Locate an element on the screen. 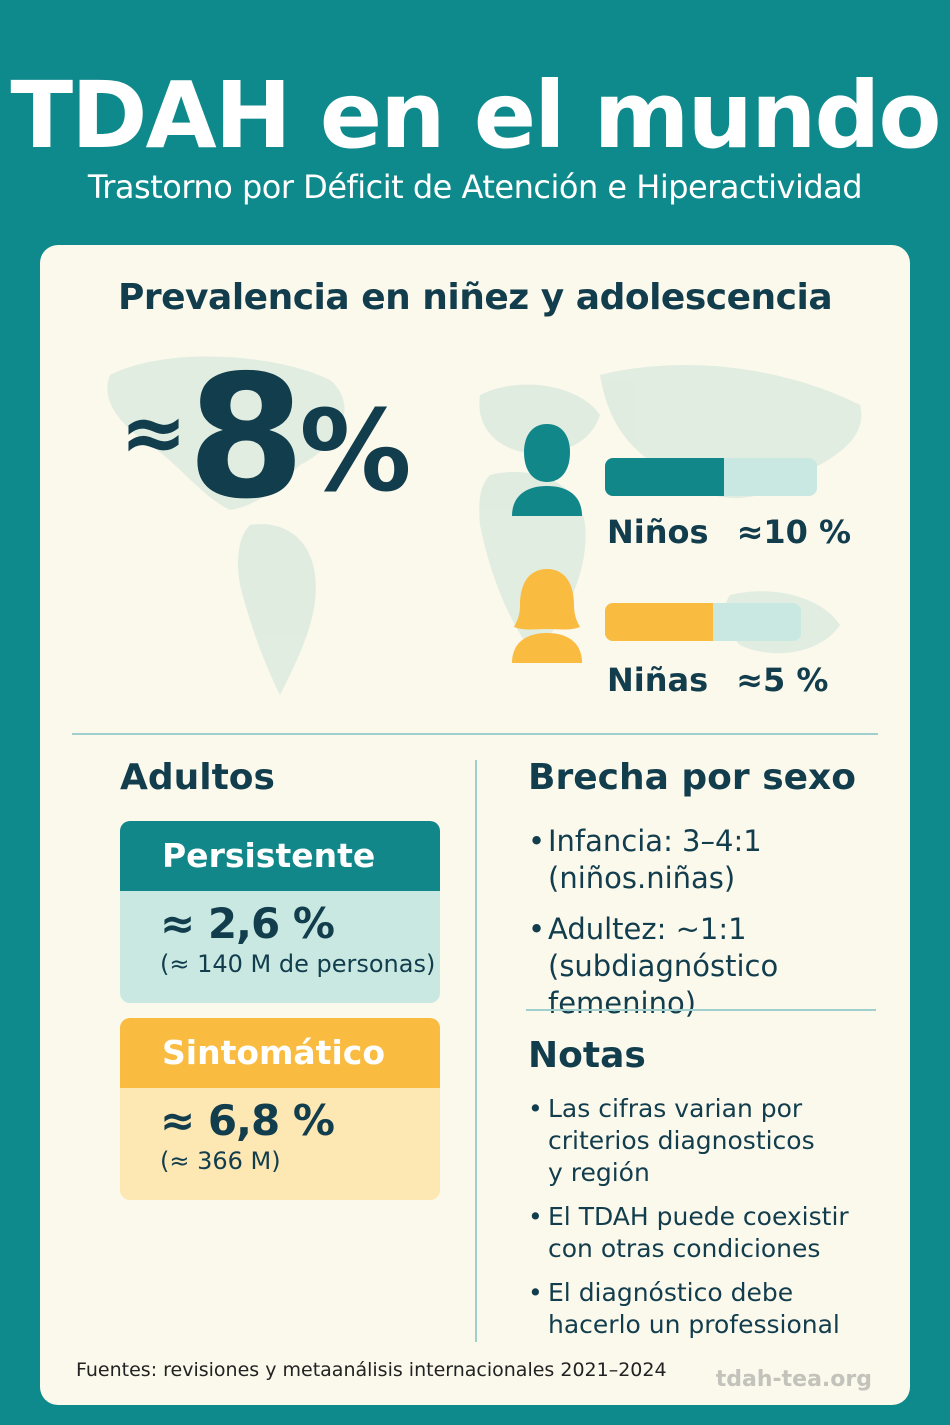 The width and height of the screenshot is (950, 1425). girls-label-row: Niñas ≈5 % is located at coordinates (717, 680).